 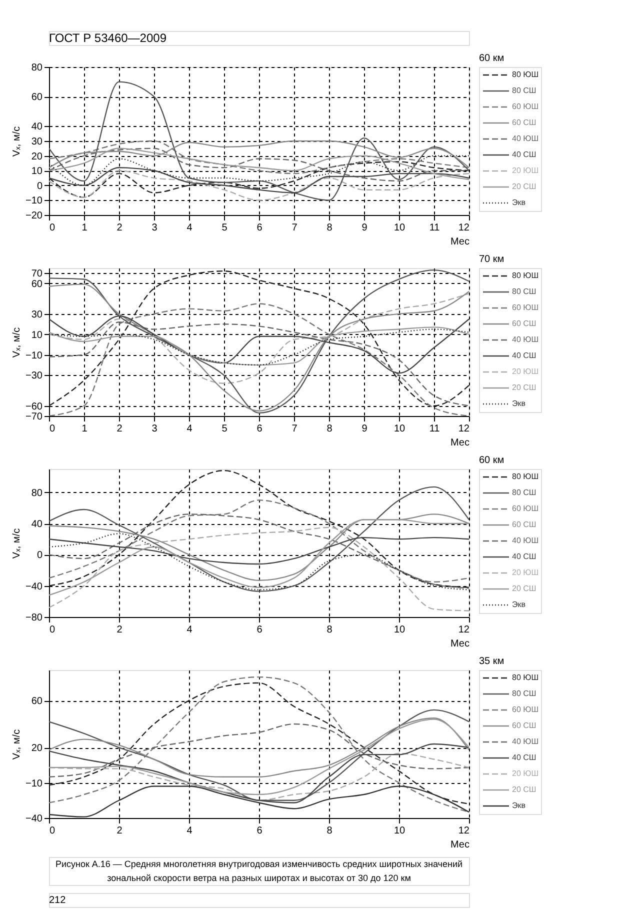 What do you see at coordinates (525, 74) in the screenshot?
I see `legend-label: 80 ЮШ` at bounding box center [525, 74].